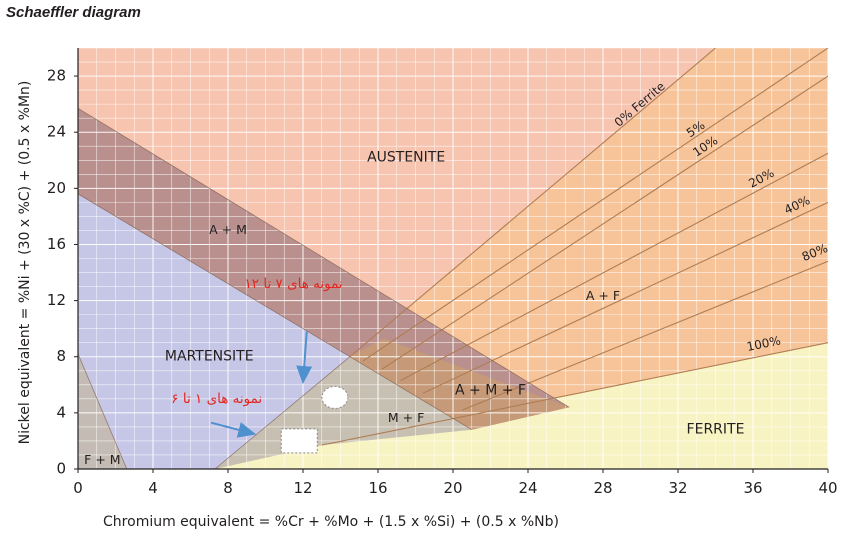 The height and width of the screenshot is (536, 842). I want to click on region-label: F + M, so click(102, 459).